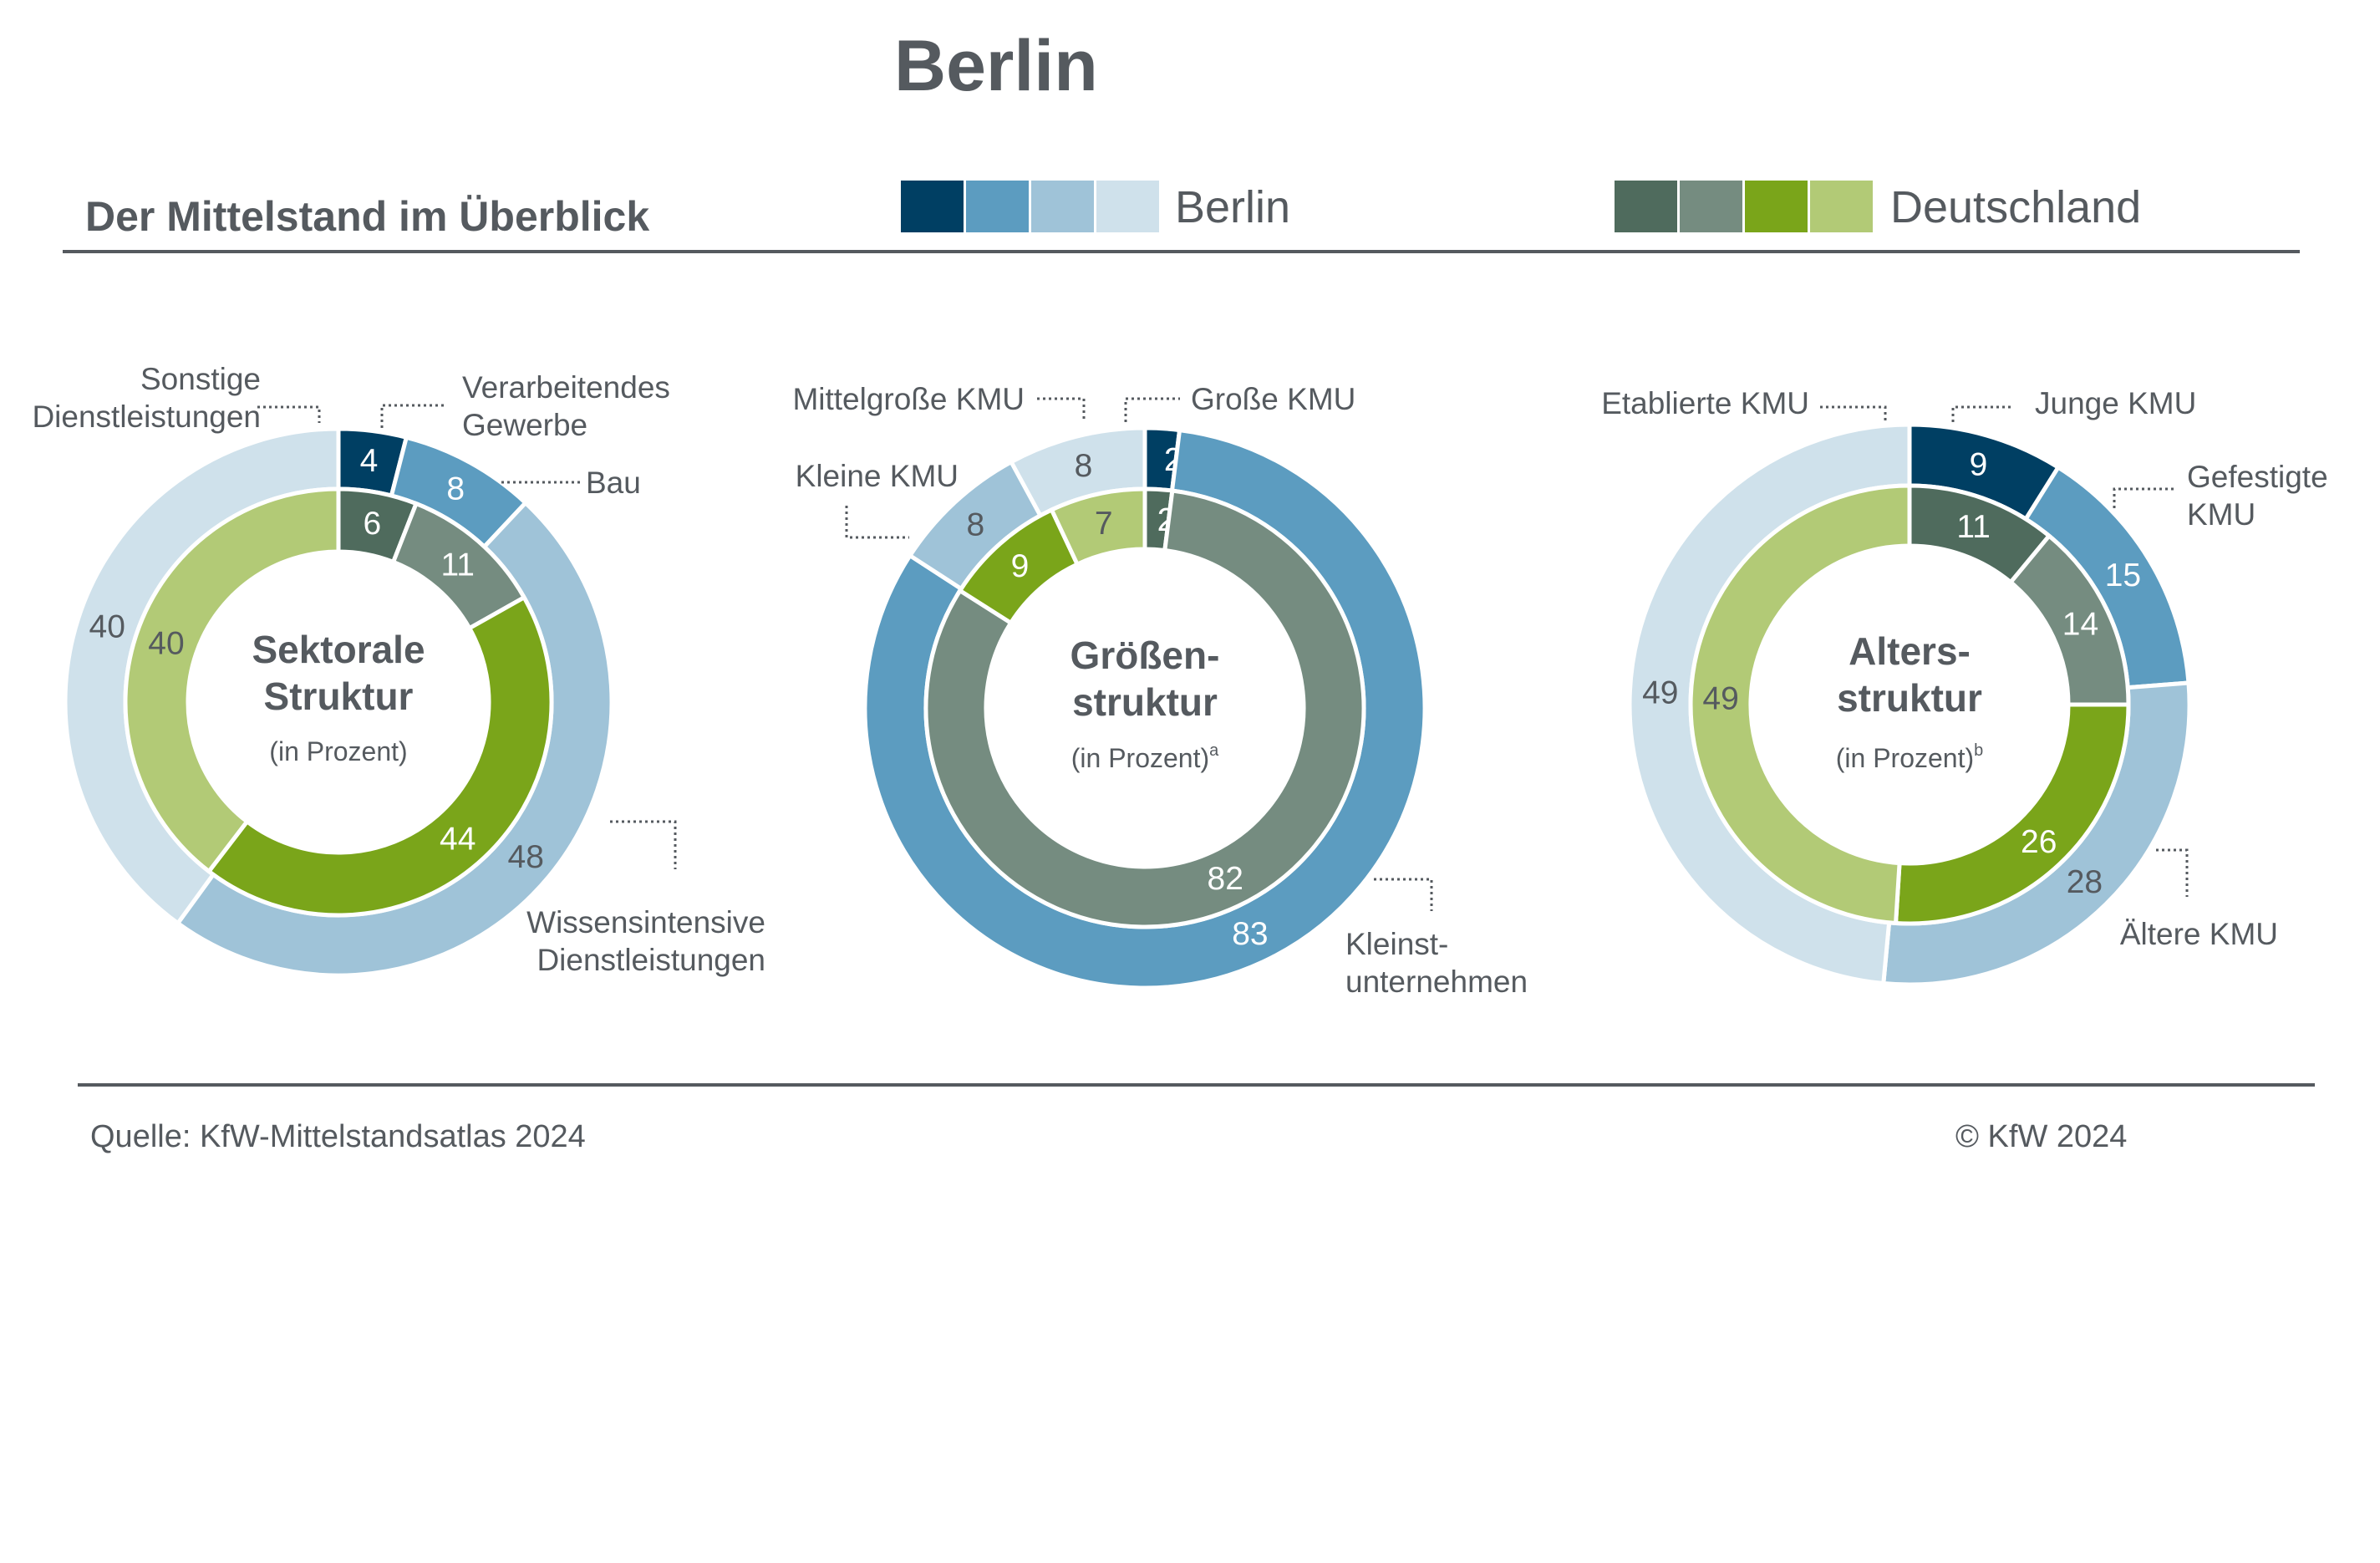  I want to click on value-label: 15, so click(2123, 575).